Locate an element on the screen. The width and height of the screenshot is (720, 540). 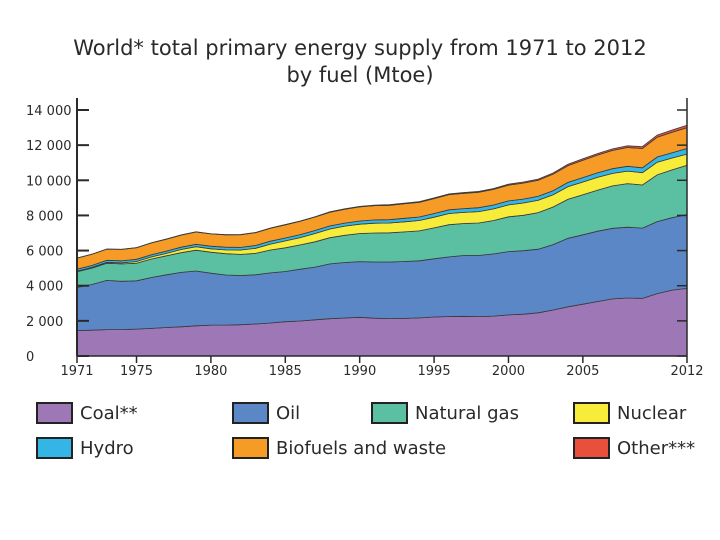
legend-swatch-biofuels is located at coordinates (250, 448).